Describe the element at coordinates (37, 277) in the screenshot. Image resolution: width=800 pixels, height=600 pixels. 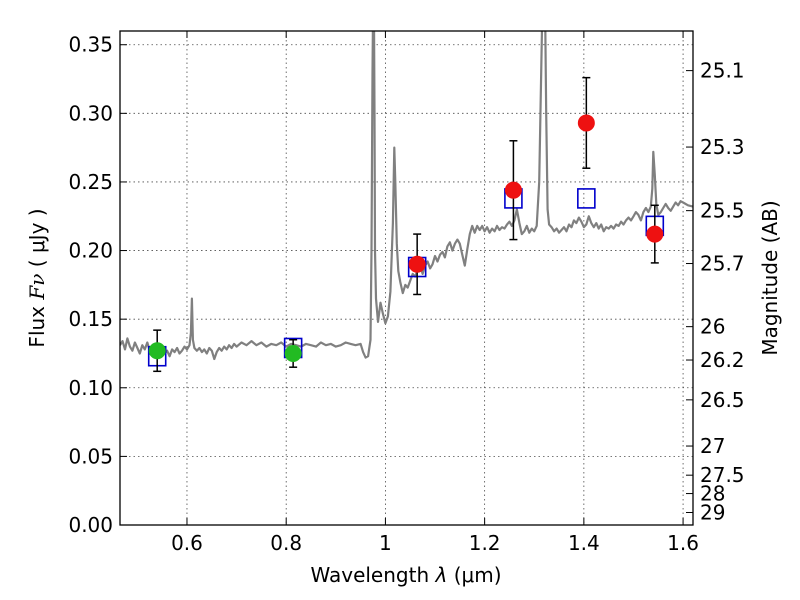
I see `y-axis-label: Flux Fν ( μJy )` at that location.